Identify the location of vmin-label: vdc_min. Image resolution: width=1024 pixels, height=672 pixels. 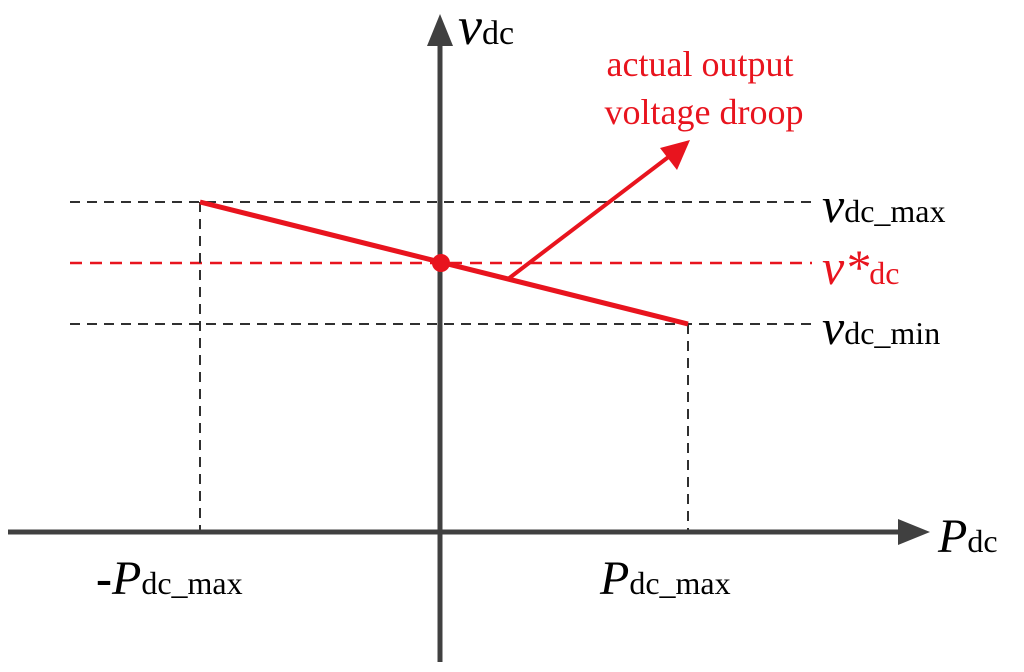
(881, 327).